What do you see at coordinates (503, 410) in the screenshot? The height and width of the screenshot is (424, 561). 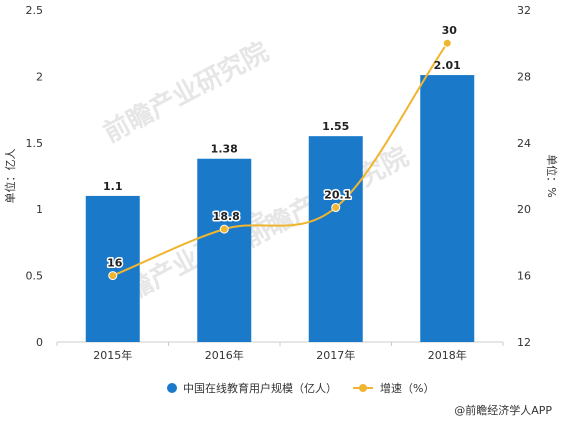 I see `source-credit: @前瞻经济学人APP` at bounding box center [503, 410].